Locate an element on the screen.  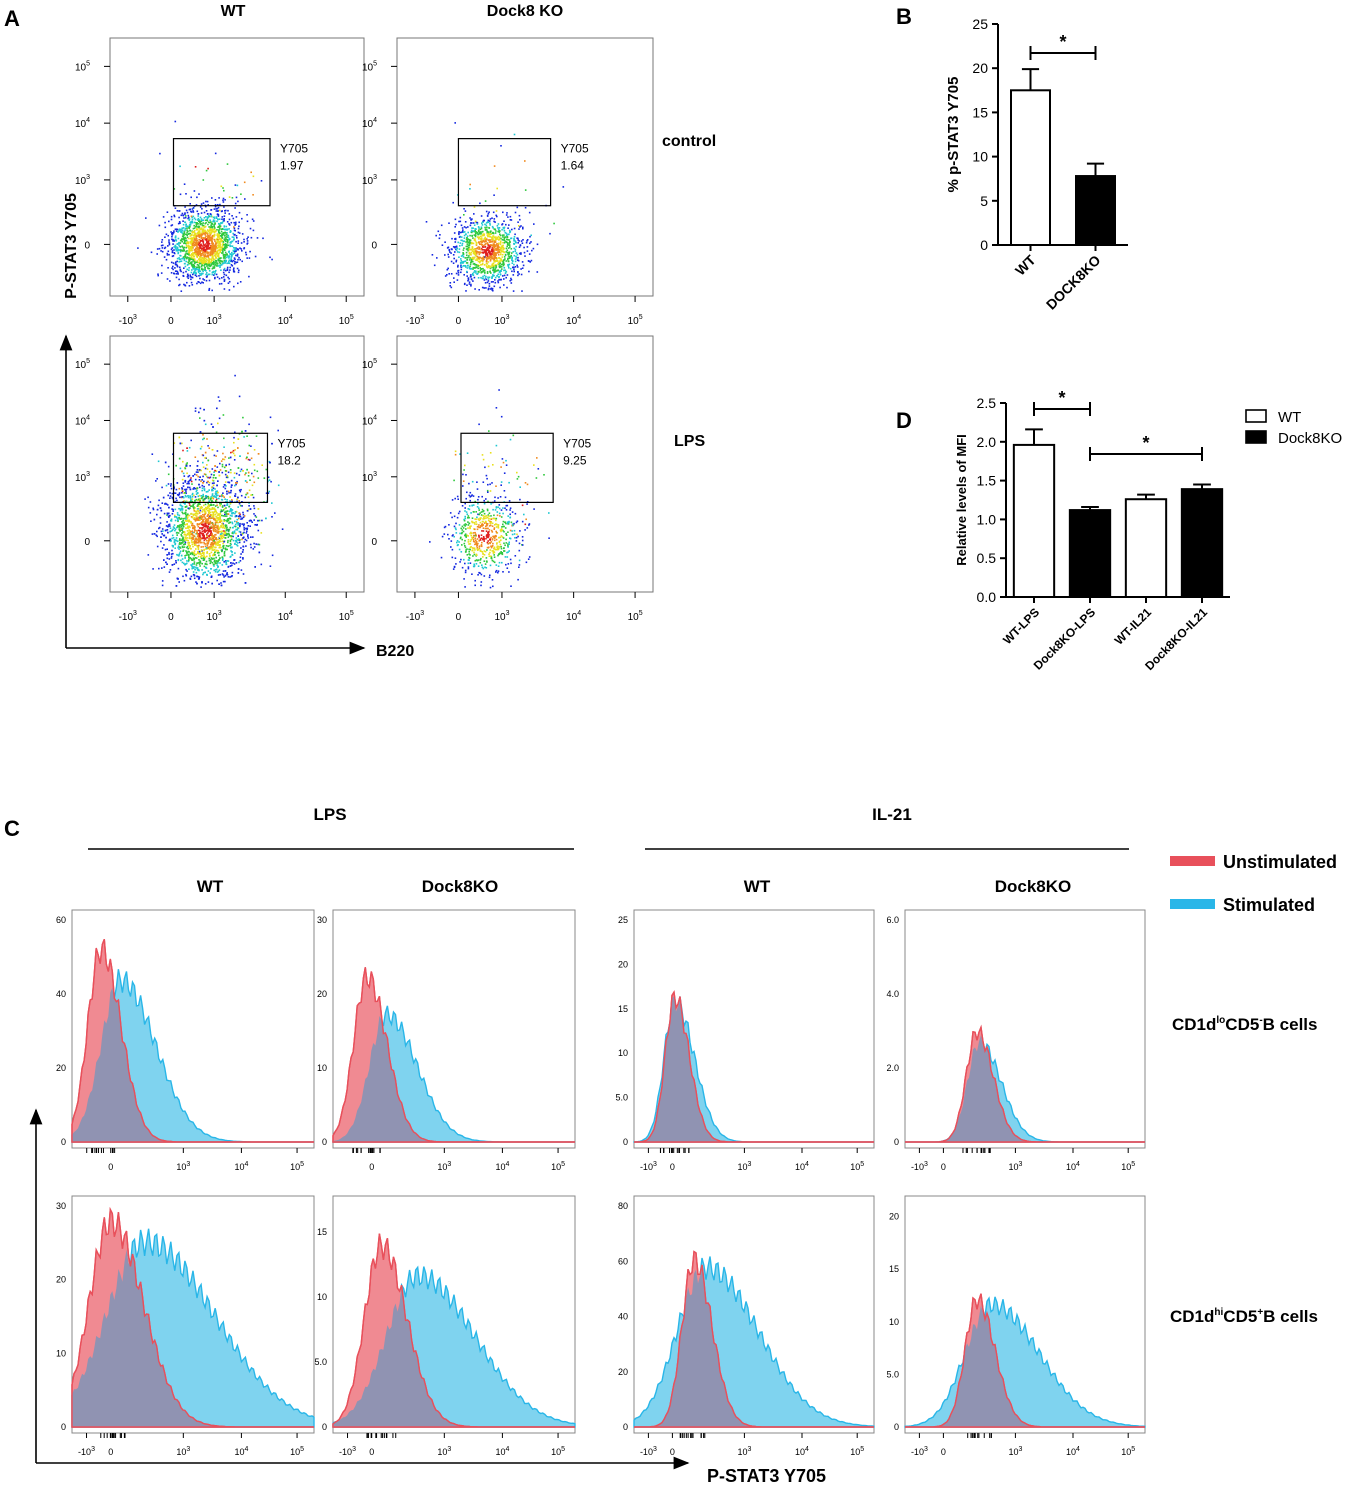
col-title-dock8ko: Dock8 KO is located at coordinates (525, 11).